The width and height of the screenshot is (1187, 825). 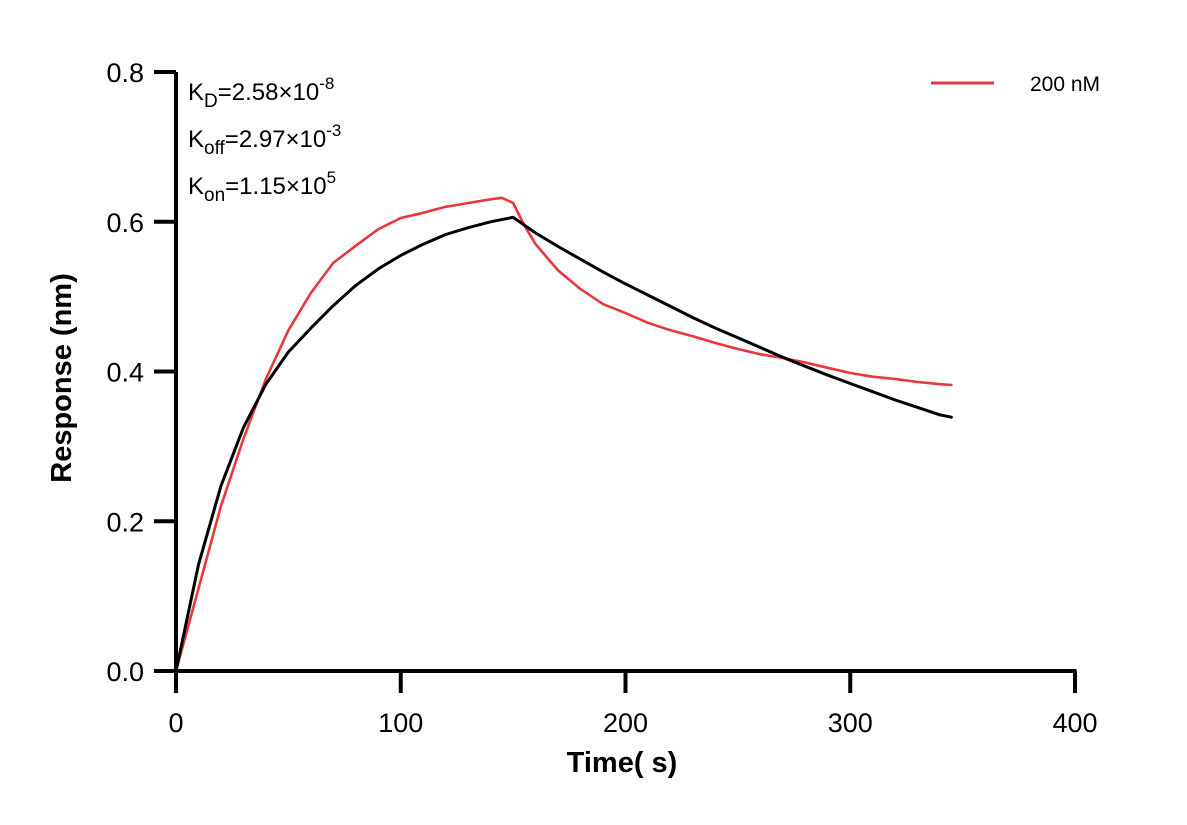 What do you see at coordinates (175, 723) in the screenshot?
I see `x-tick-label: 0` at bounding box center [175, 723].